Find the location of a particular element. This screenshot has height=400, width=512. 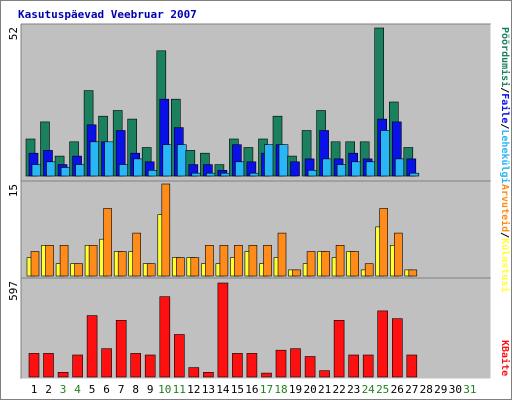

chart-title: Kasutuspäevad Veebruar 2007 is located at coordinates (107, 14).